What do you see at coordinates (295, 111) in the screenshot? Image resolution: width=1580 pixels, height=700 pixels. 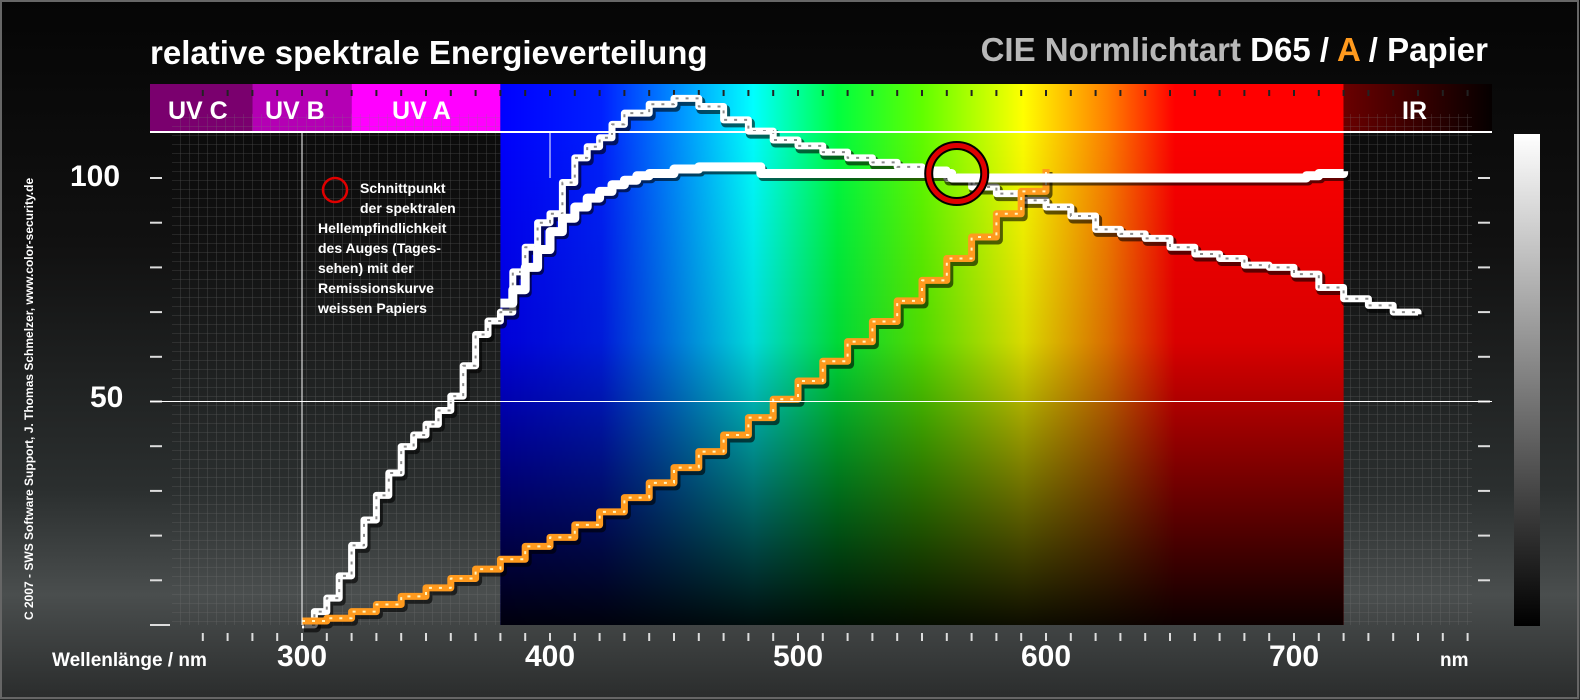 I see `band-label-uvb: UV B` at bounding box center [295, 111].